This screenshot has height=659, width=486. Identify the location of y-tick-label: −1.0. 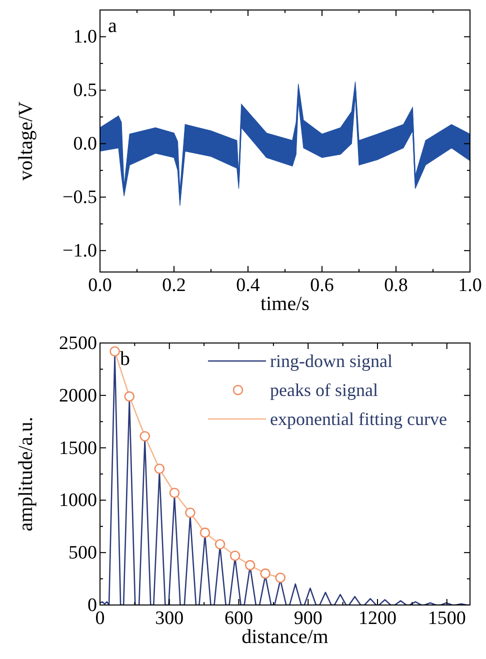
(79, 251).